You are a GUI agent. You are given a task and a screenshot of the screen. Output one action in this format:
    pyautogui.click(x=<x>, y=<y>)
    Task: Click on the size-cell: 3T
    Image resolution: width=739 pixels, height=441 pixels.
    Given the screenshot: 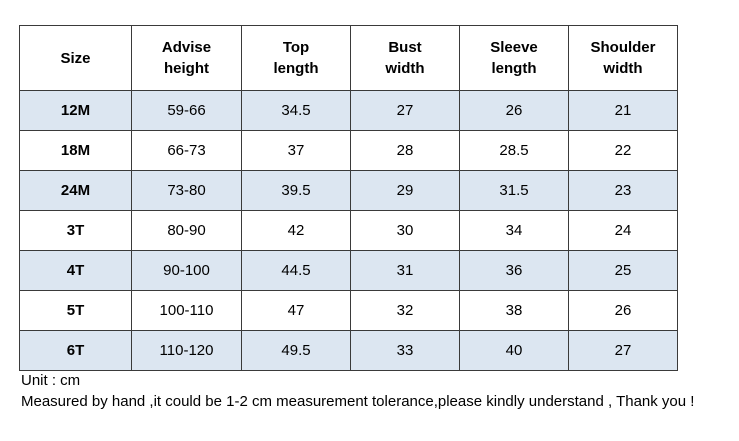 What is the action you would take?
    pyautogui.click(x=75, y=230)
    